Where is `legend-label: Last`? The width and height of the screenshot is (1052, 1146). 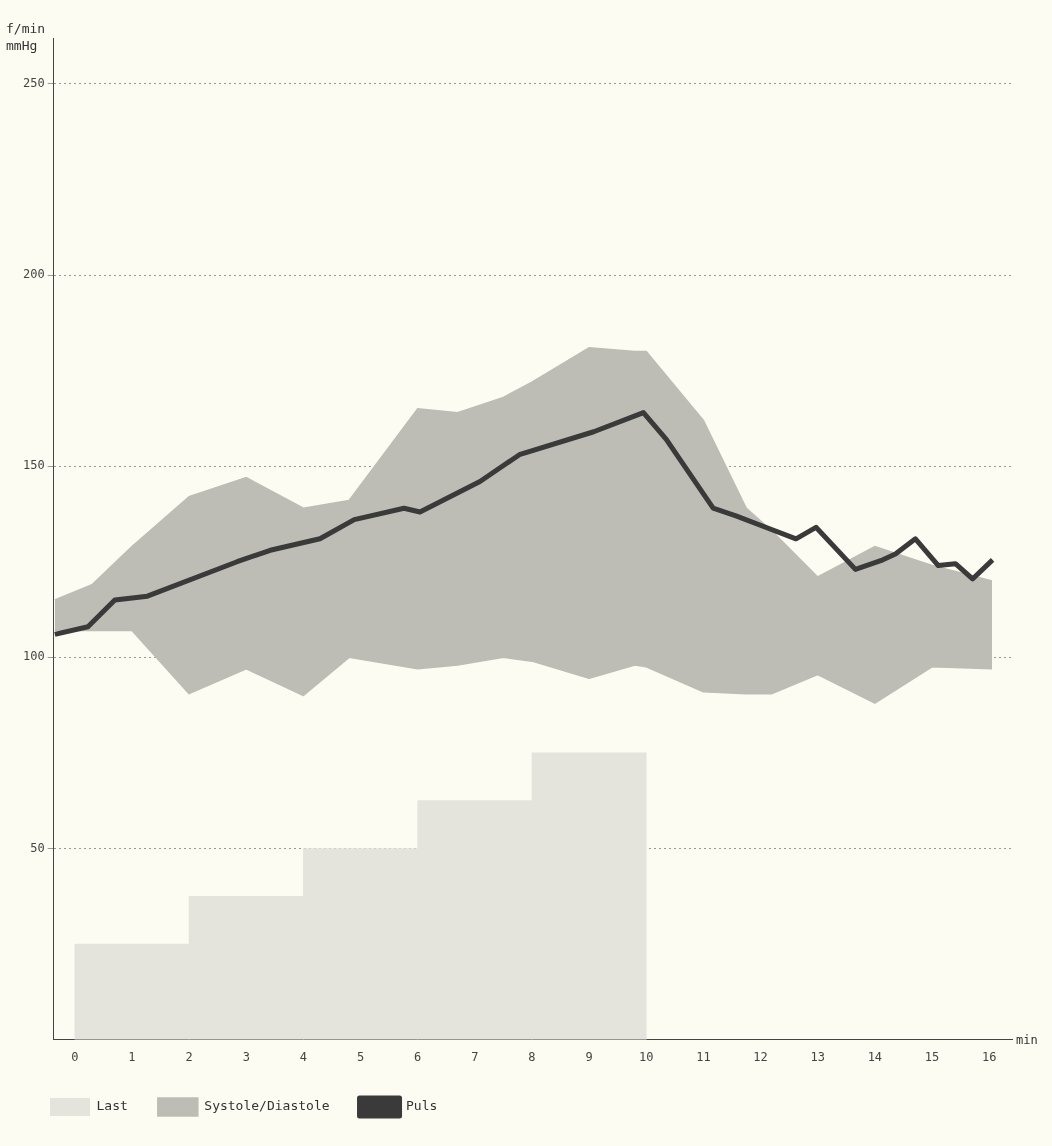 legend-label: Last is located at coordinates (112, 1106).